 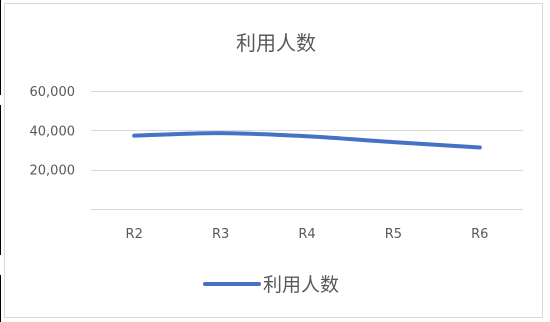 I want to click on y-tick-label: 40,000, so click(x=53, y=131).